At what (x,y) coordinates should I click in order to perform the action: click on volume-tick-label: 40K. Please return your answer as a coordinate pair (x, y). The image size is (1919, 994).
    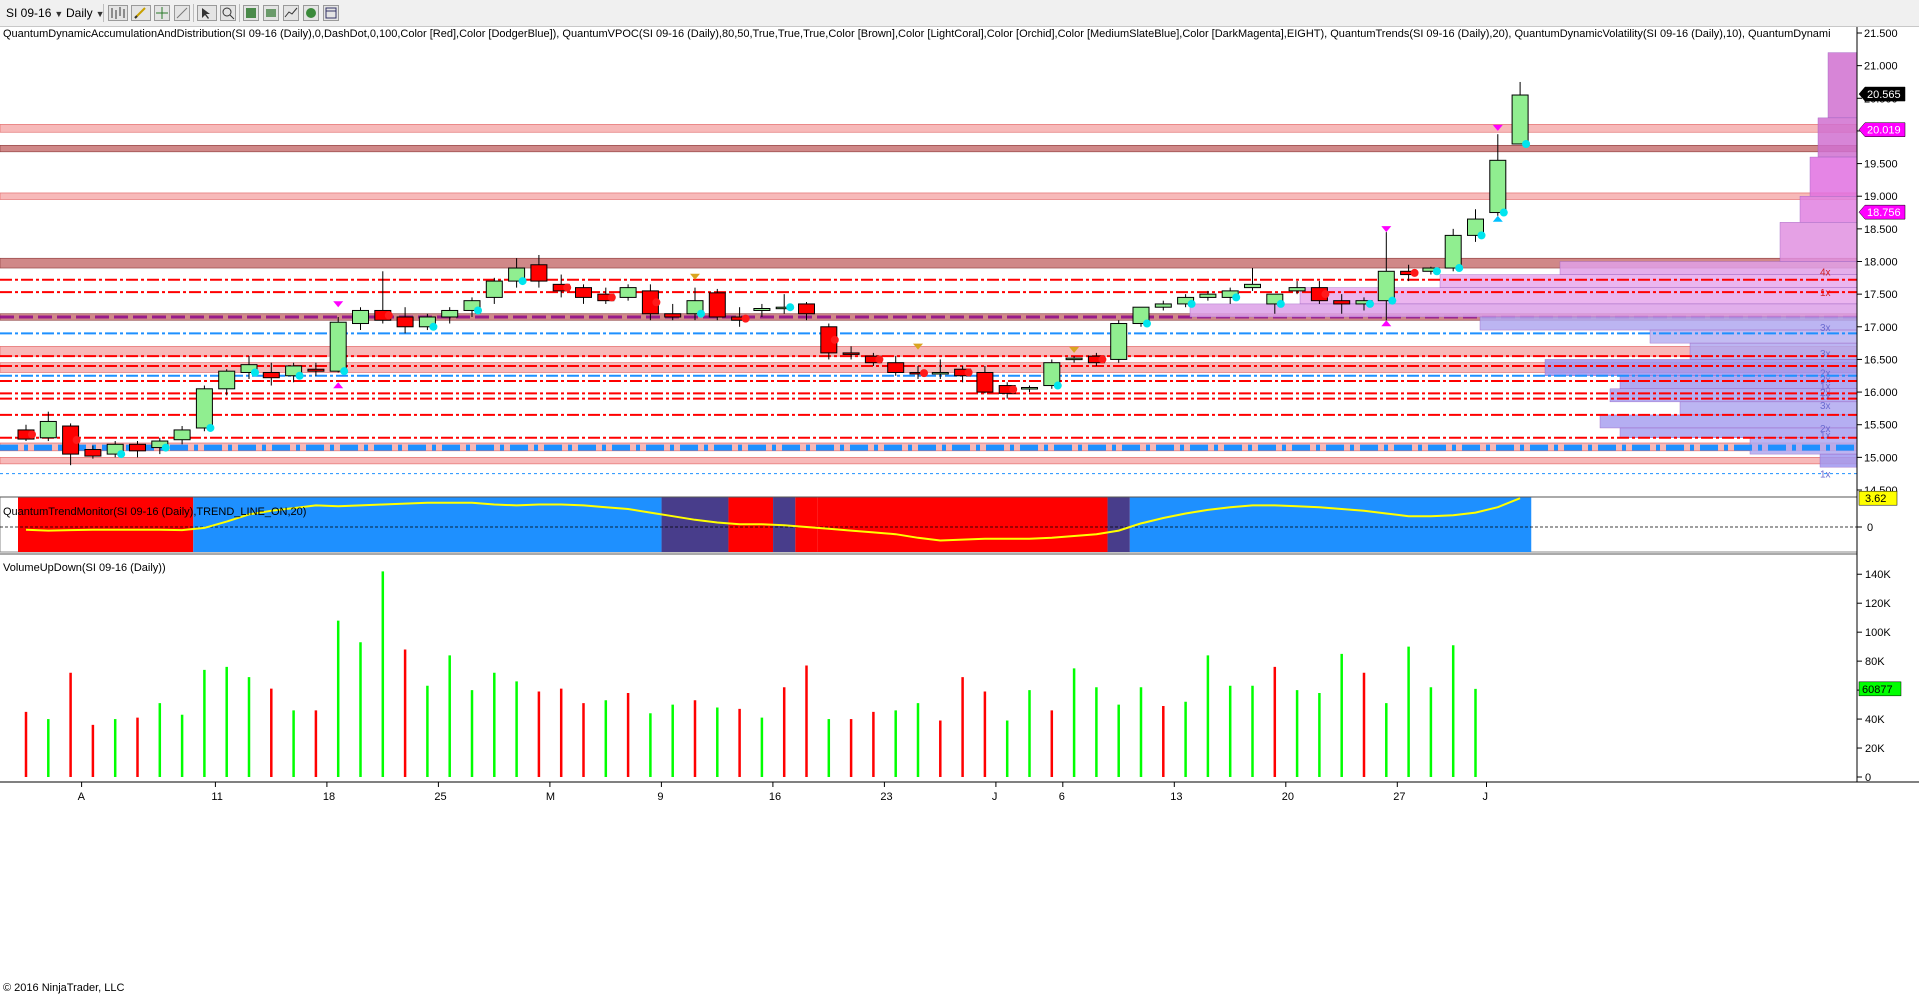
    Looking at the image, I should click on (1875, 720).